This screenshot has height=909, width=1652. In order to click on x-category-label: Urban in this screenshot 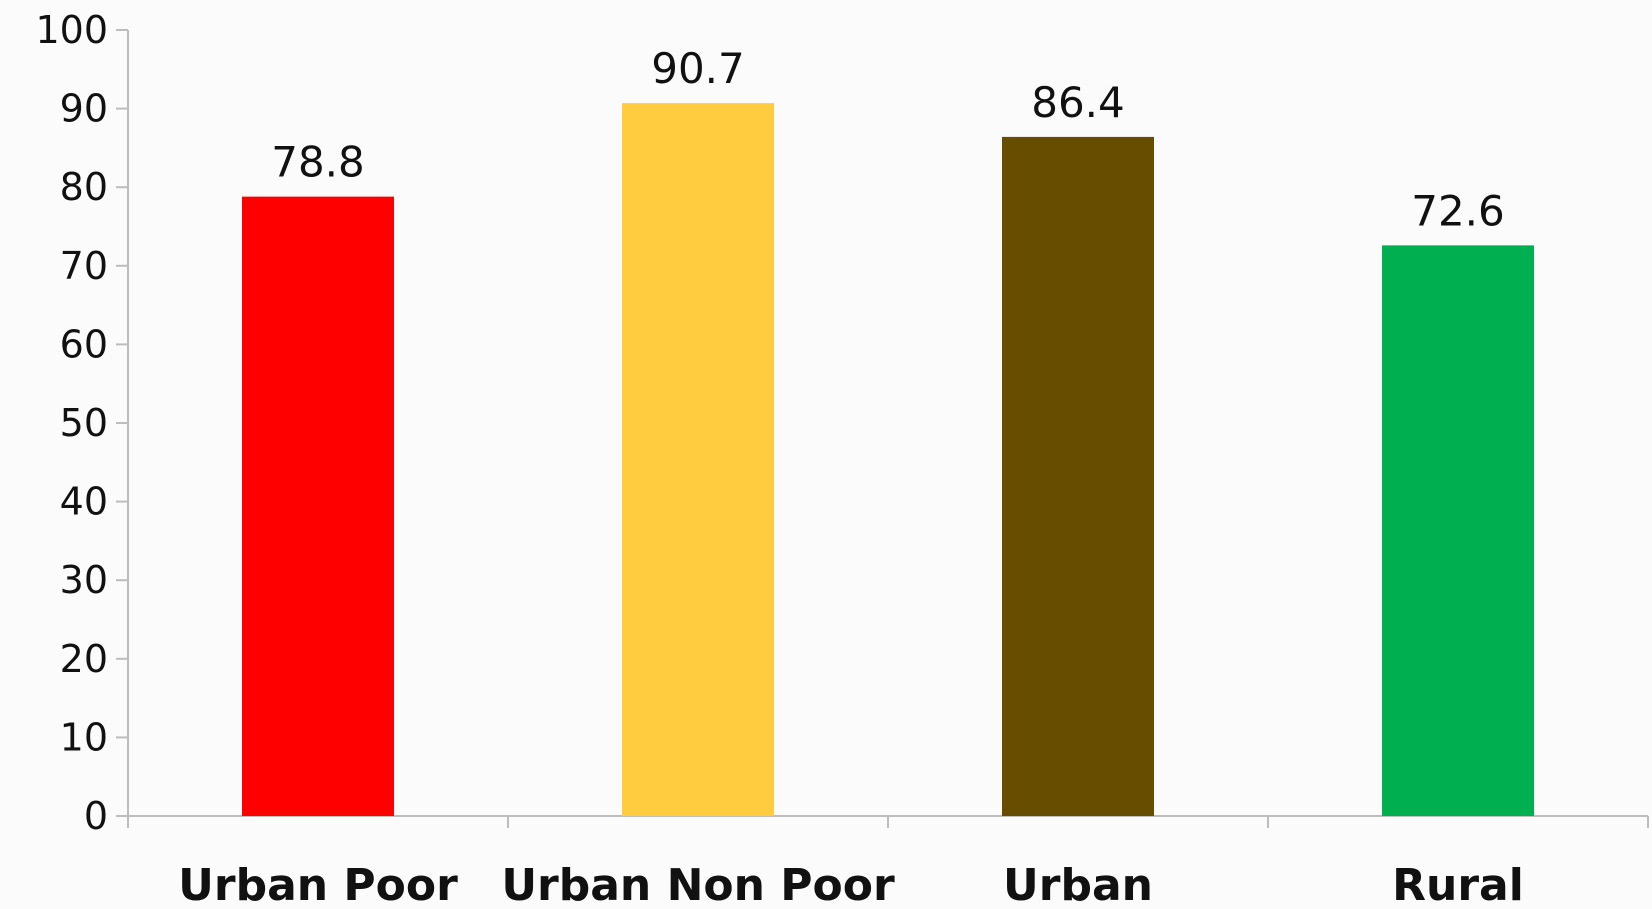, I will do `click(1078, 884)`.